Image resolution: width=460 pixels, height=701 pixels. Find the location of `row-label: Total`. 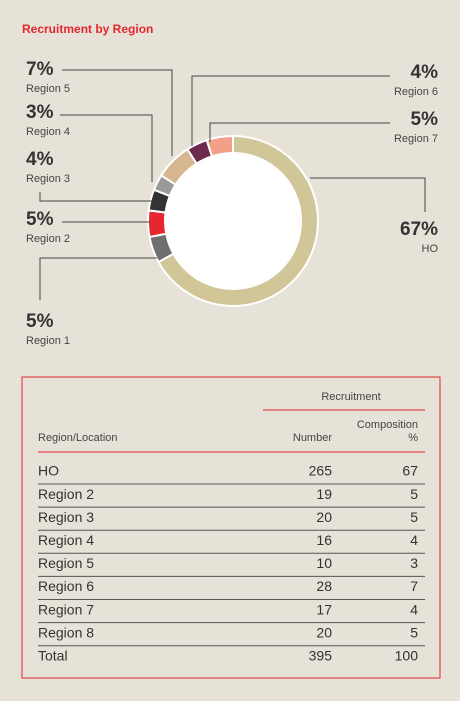

row-label: Total is located at coordinates (53, 656).